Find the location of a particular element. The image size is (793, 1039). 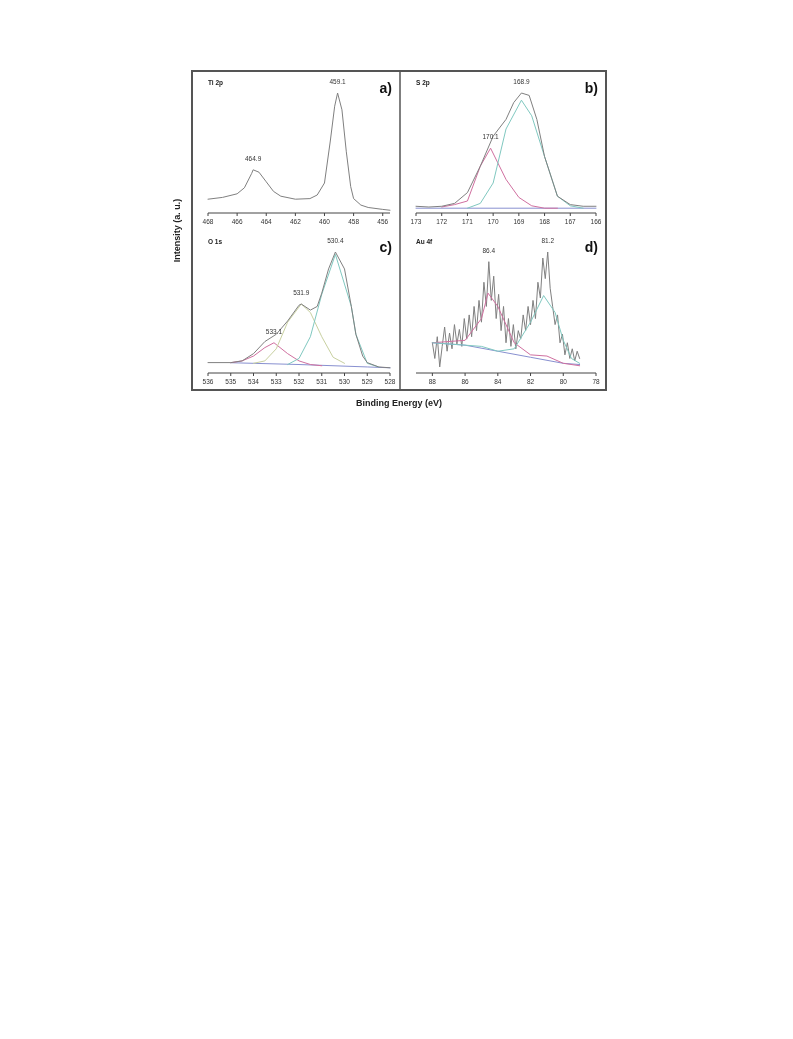

annotation: c) is located at coordinates (385, 247).